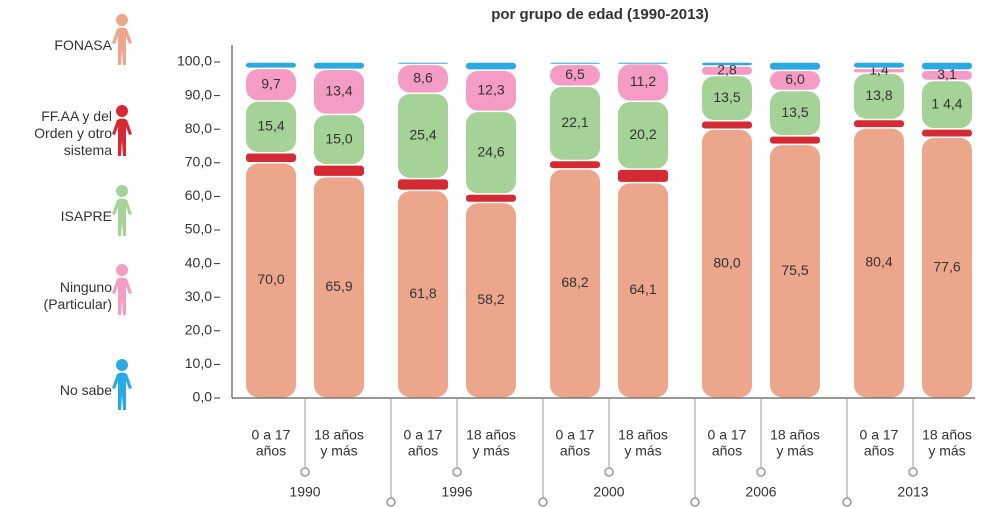 The width and height of the screenshot is (984, 508). I want to click on data-label: 12,3, so click(490, 89).